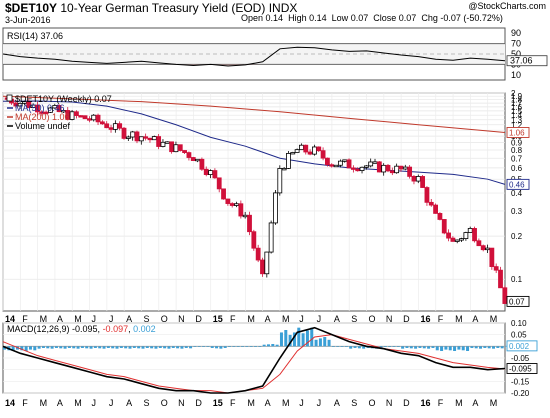 Image resolution: width=550 pixels, height=418 pixels. Describe the element at coordinates (385, 18) in the screenshot. I see `close-label: Close` at that location.